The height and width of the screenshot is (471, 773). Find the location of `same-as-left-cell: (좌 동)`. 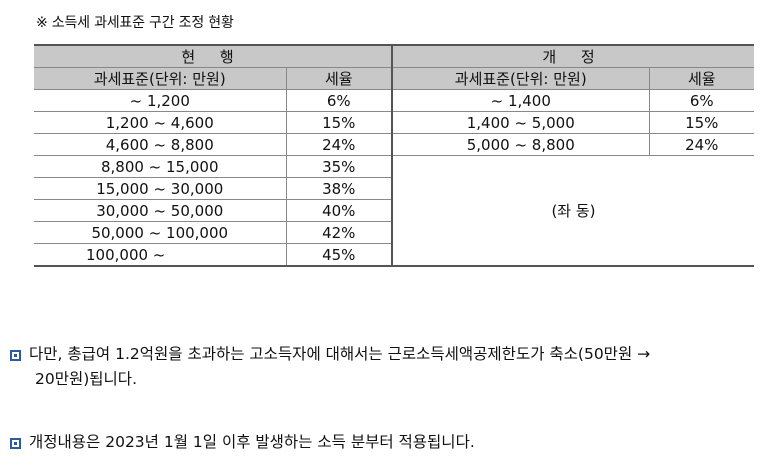

same-as-left-cell: (좌 동) is located at coordinates (573, 211).